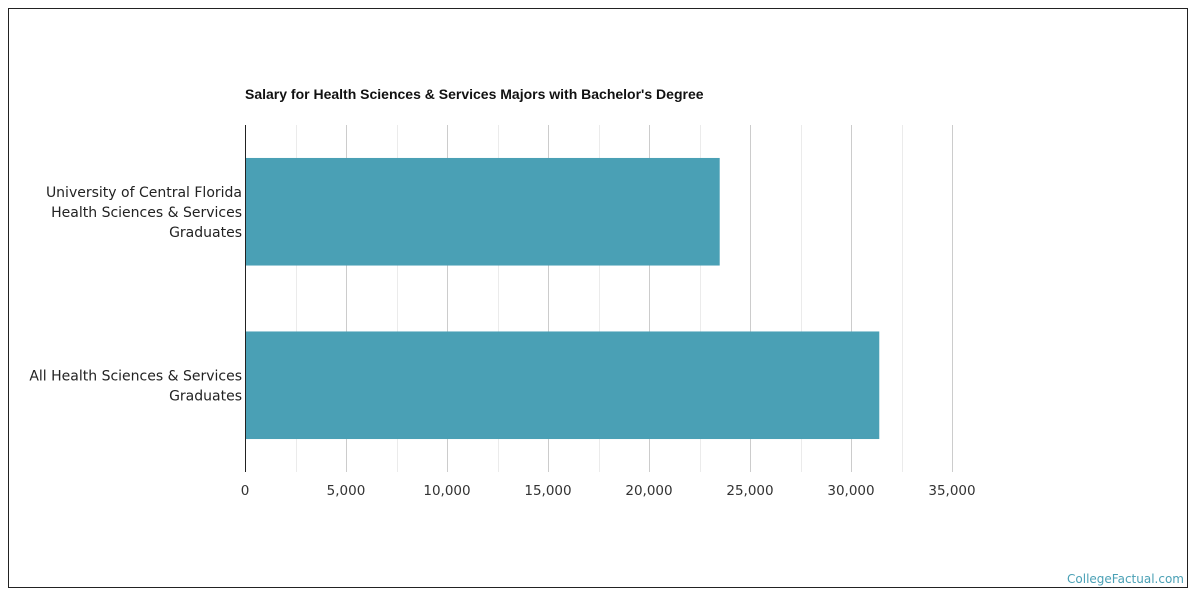 The image size is (1200, 600). I want to click on x-tick-label: 30,000, so click(850, 491).